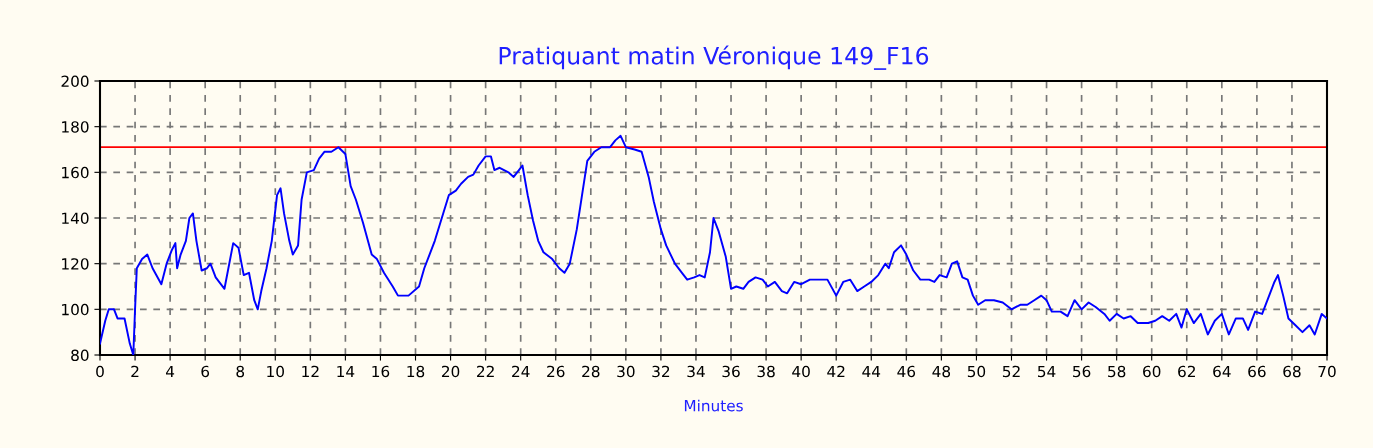 This screenshot has width=1373, height=448. Describe the element at coordinates (75, 172) in the screenshot. I see `y-tick-label: 160` at that location.